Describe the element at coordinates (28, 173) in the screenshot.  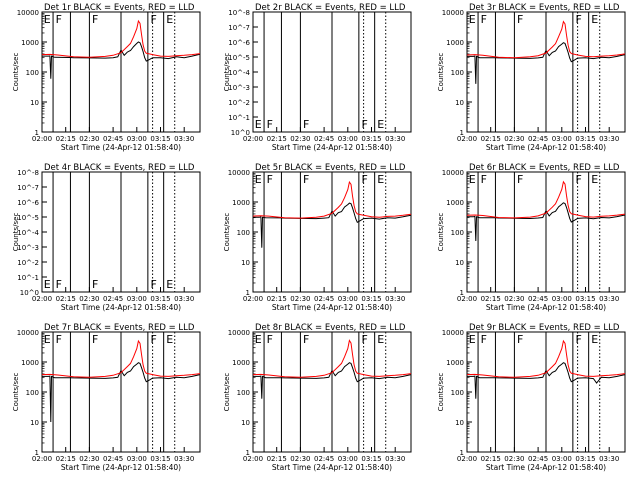
I see `y-tick-label: 10^-8` at that location.